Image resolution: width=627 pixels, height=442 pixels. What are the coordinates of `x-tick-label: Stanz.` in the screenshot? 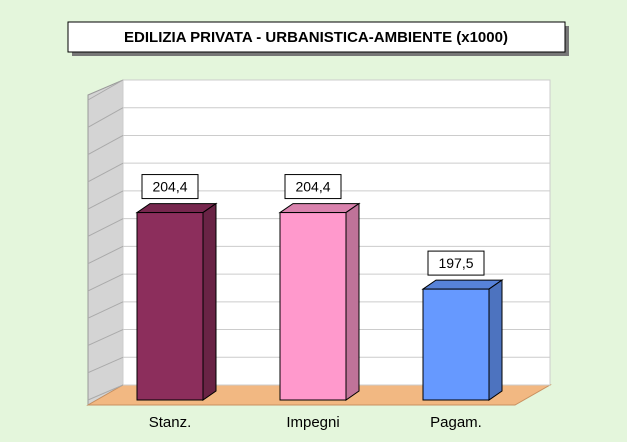 It's located at (170, 422).